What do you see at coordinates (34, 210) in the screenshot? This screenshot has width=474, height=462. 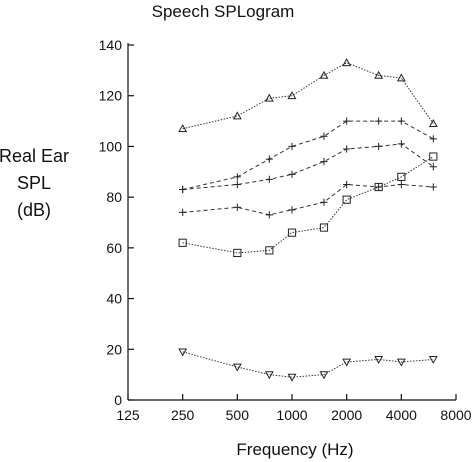 I see `y-axis-title-line-3: (dB)` at bounding box center [34, 210].